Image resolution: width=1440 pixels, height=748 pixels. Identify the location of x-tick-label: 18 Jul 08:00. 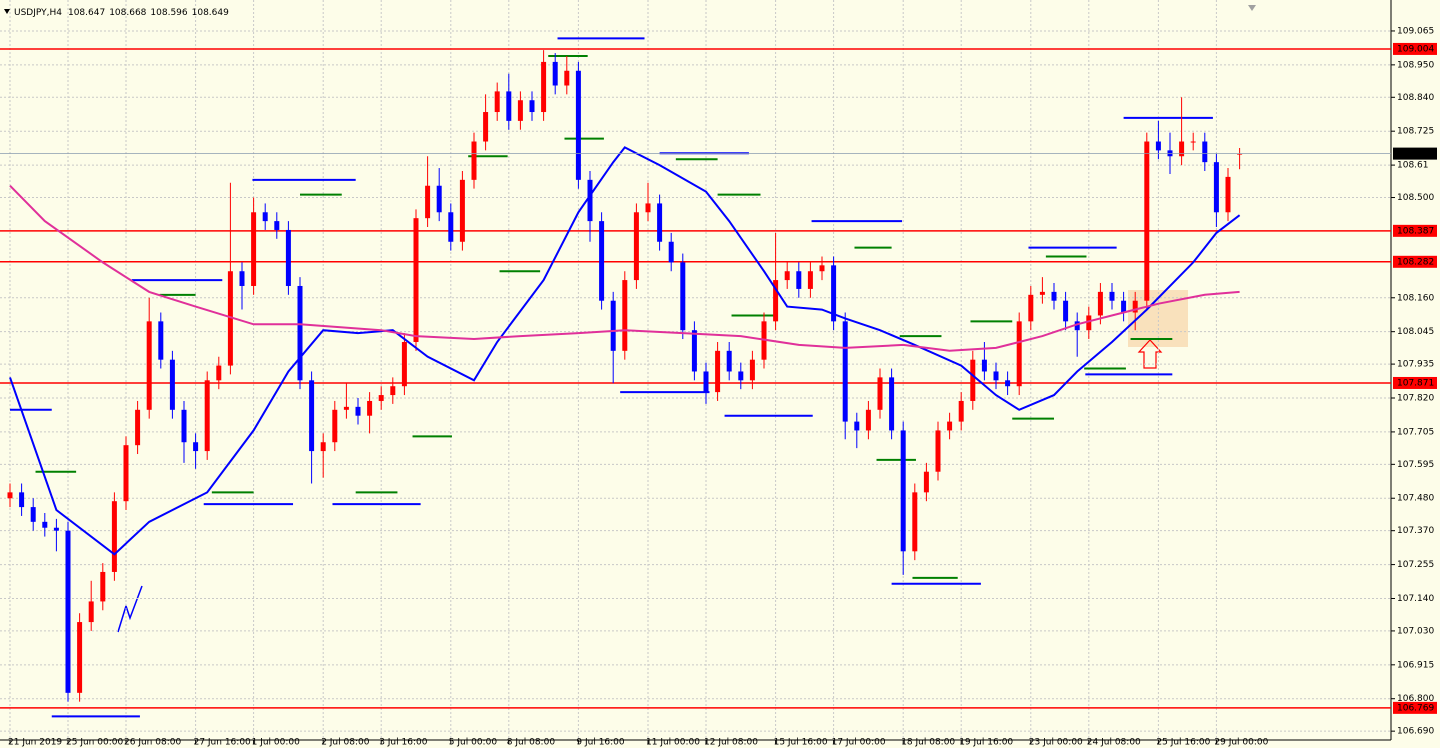
(928, 743).